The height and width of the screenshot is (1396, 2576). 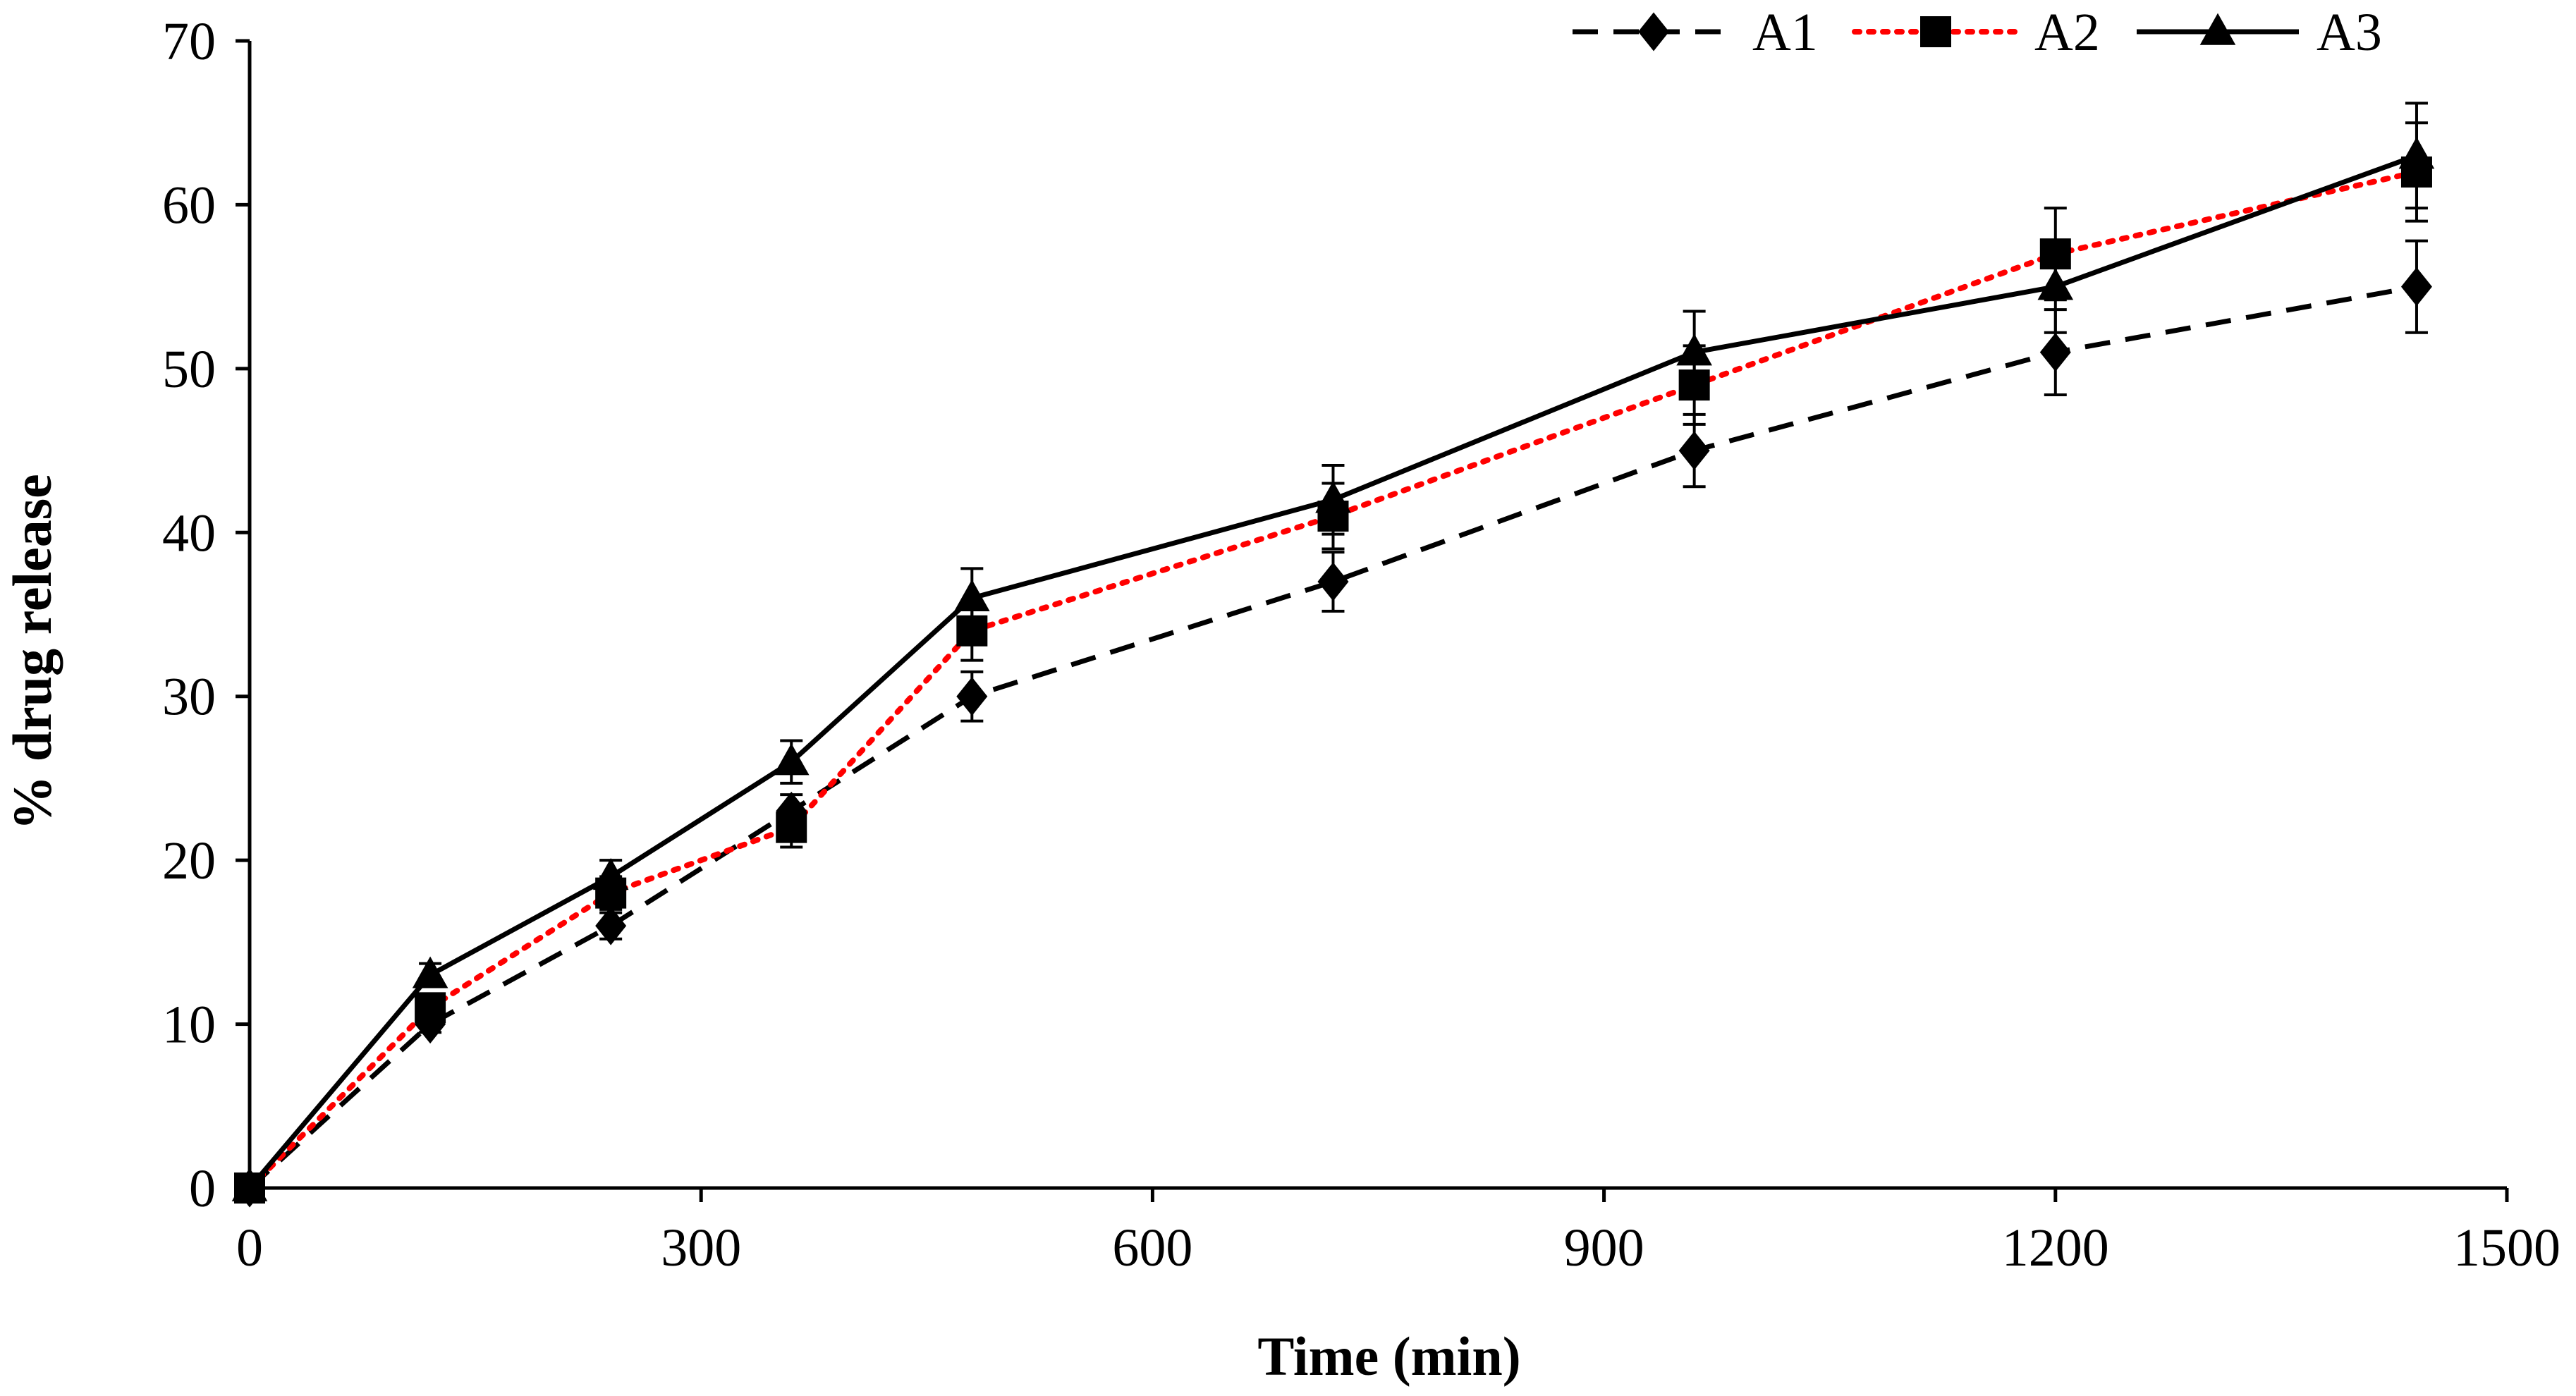 I want to click on y-tick-label: 60, so click(x=189, y=205).